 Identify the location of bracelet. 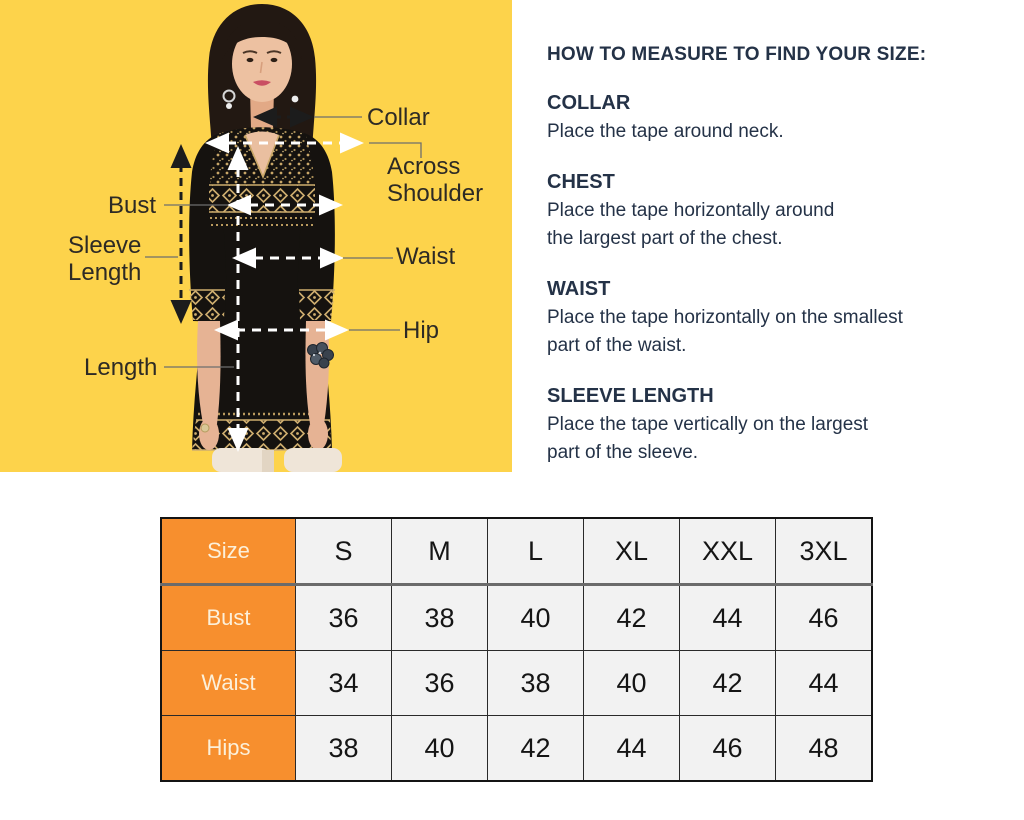
(320, 355).